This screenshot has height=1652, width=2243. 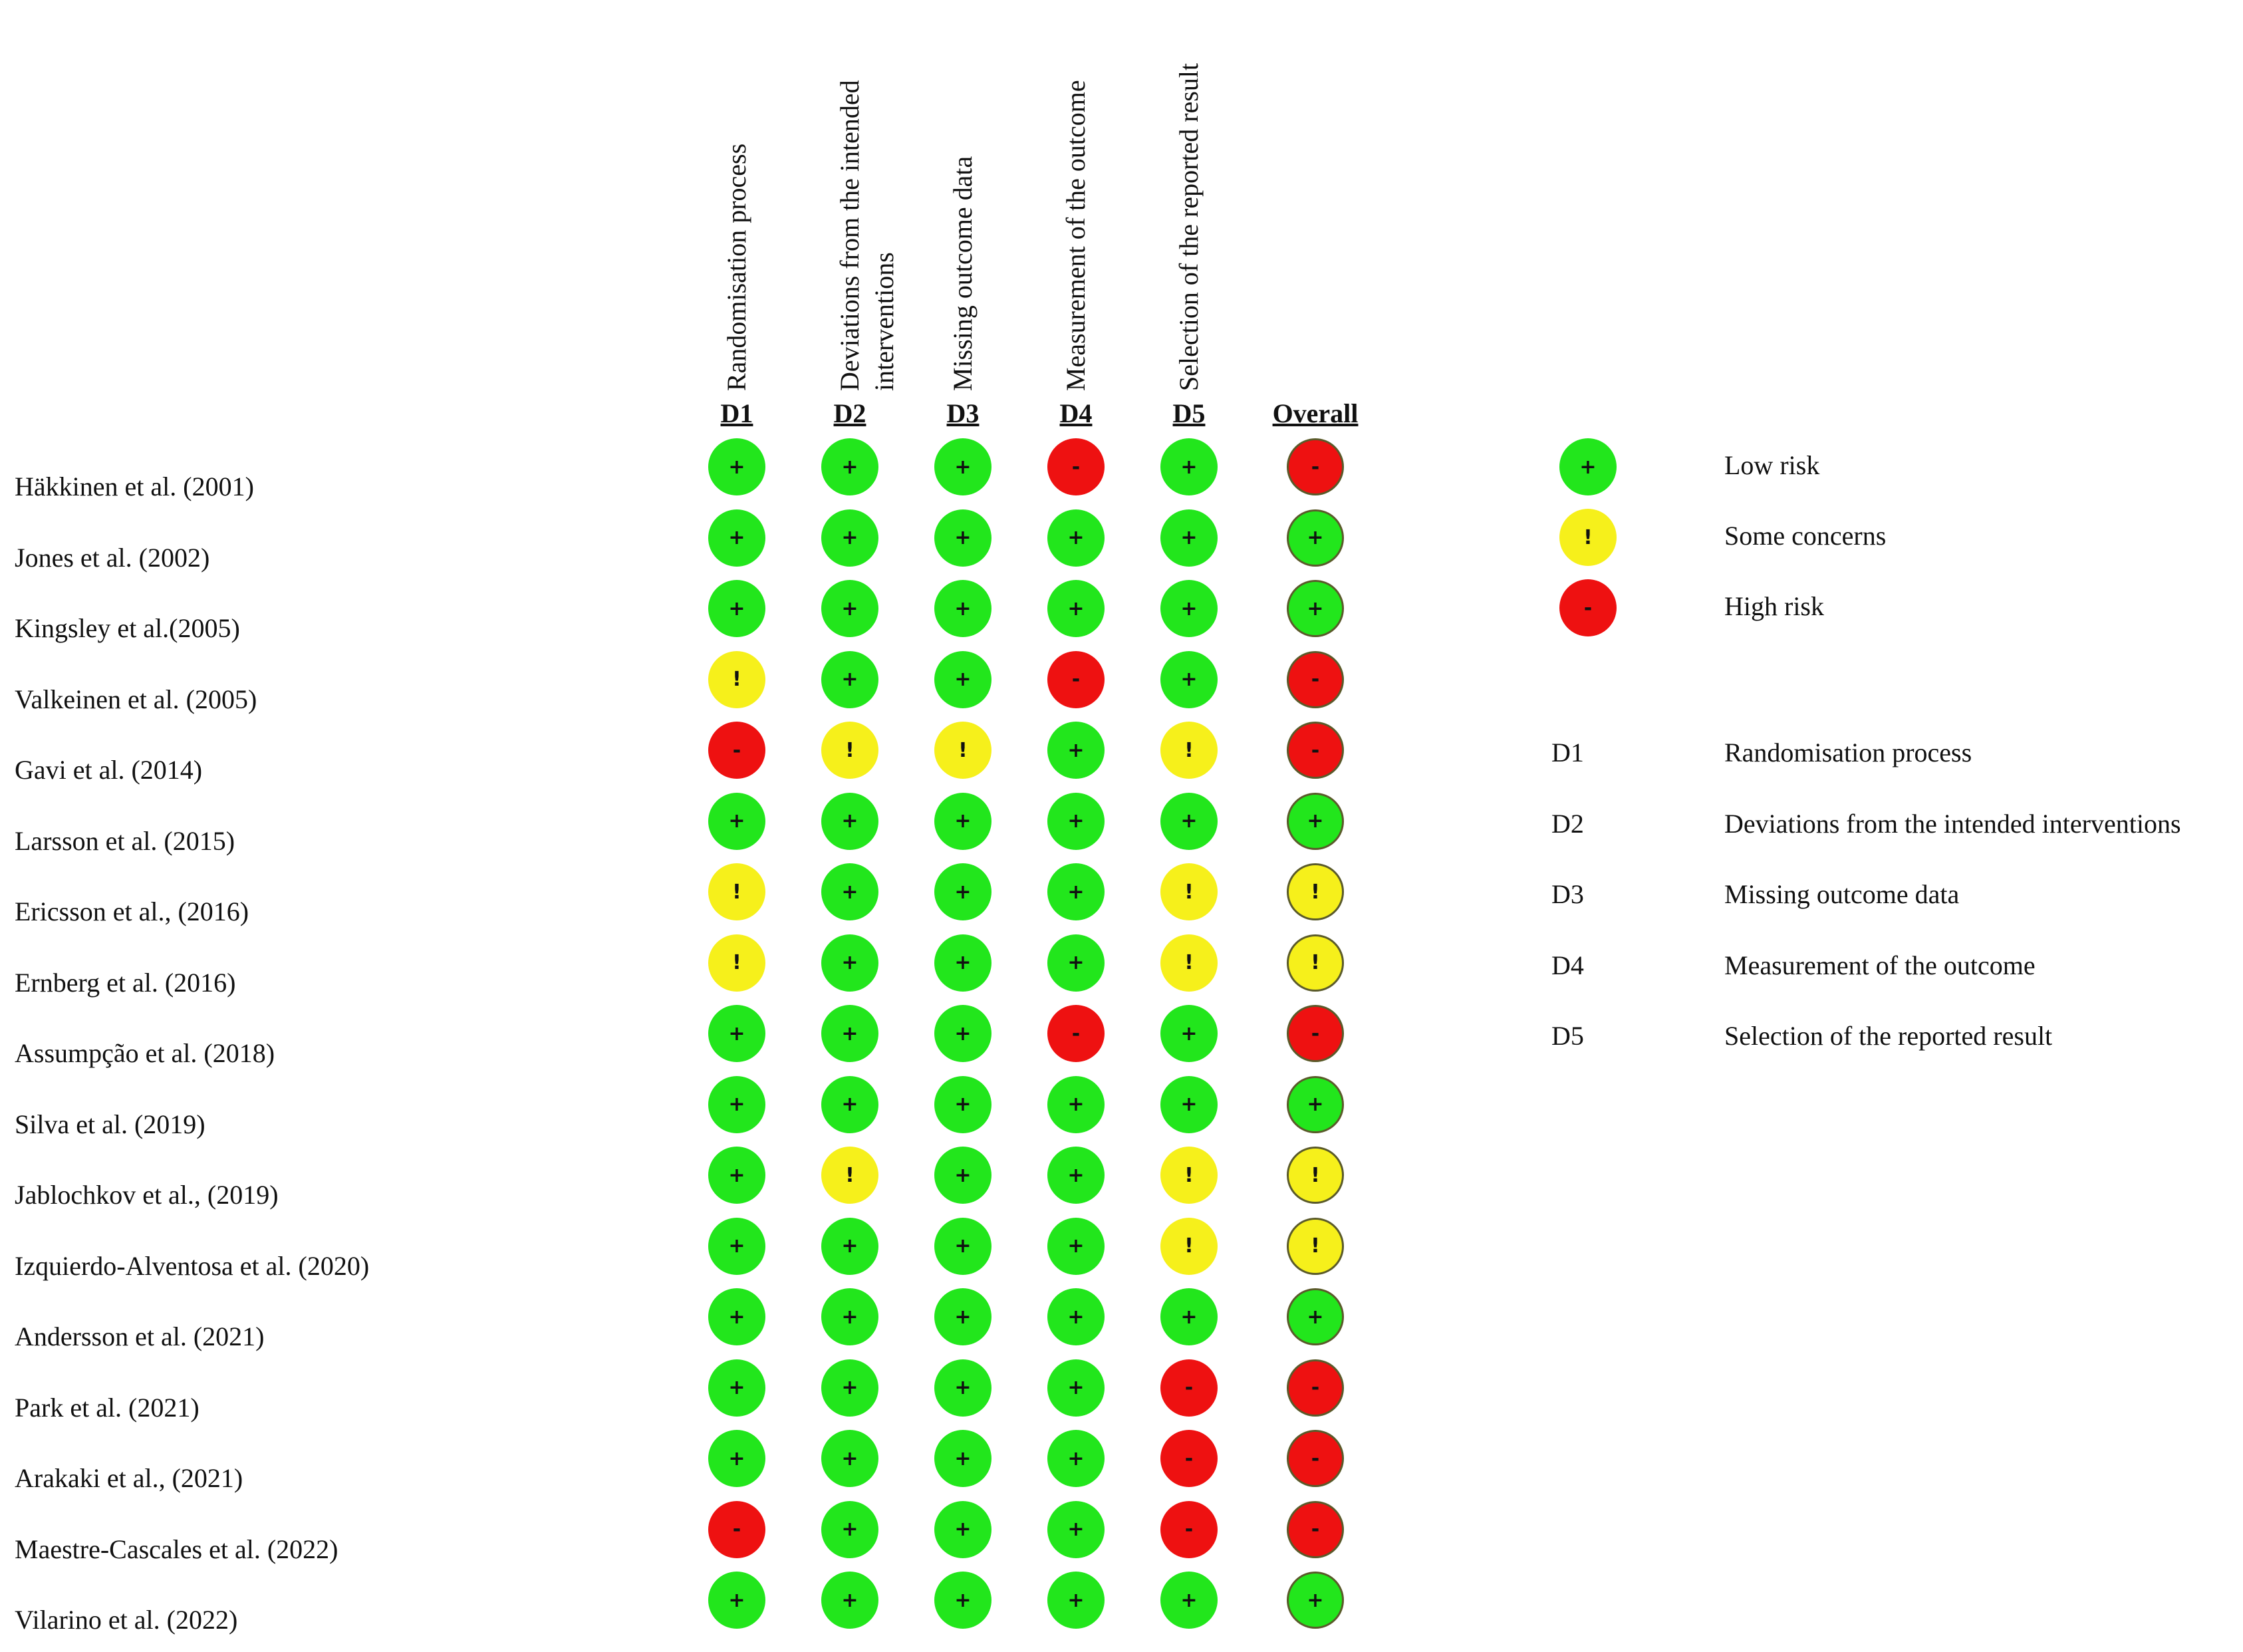 I want to click on legend-domain-code: D5, so click(x=1567, y=1036).